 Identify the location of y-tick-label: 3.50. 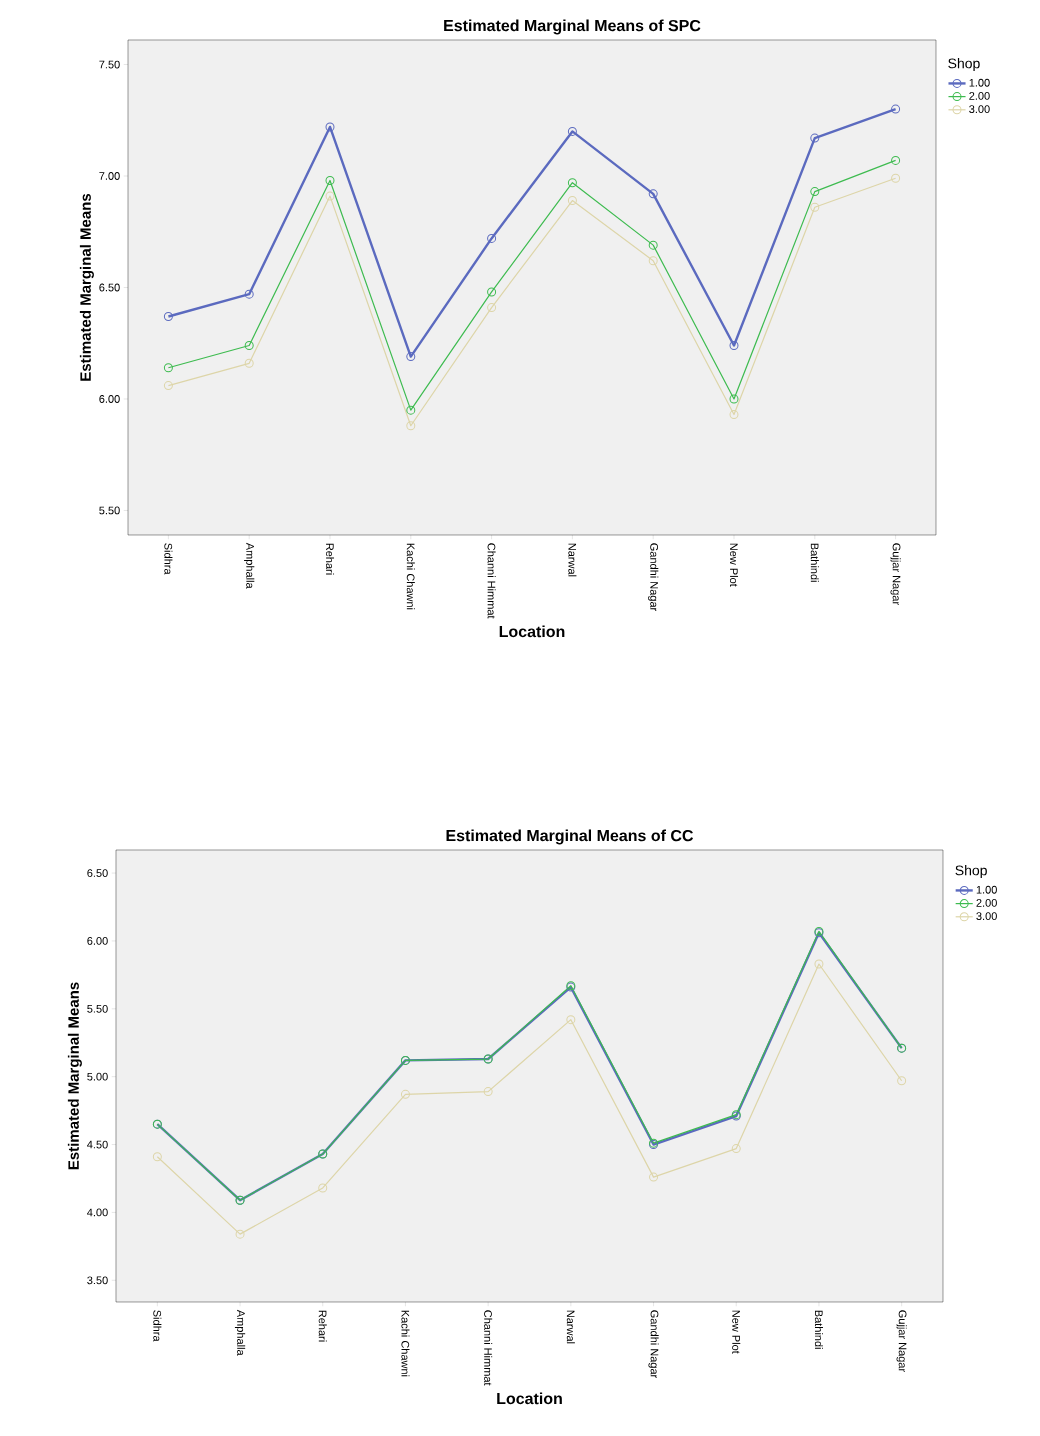
(97, 1280).